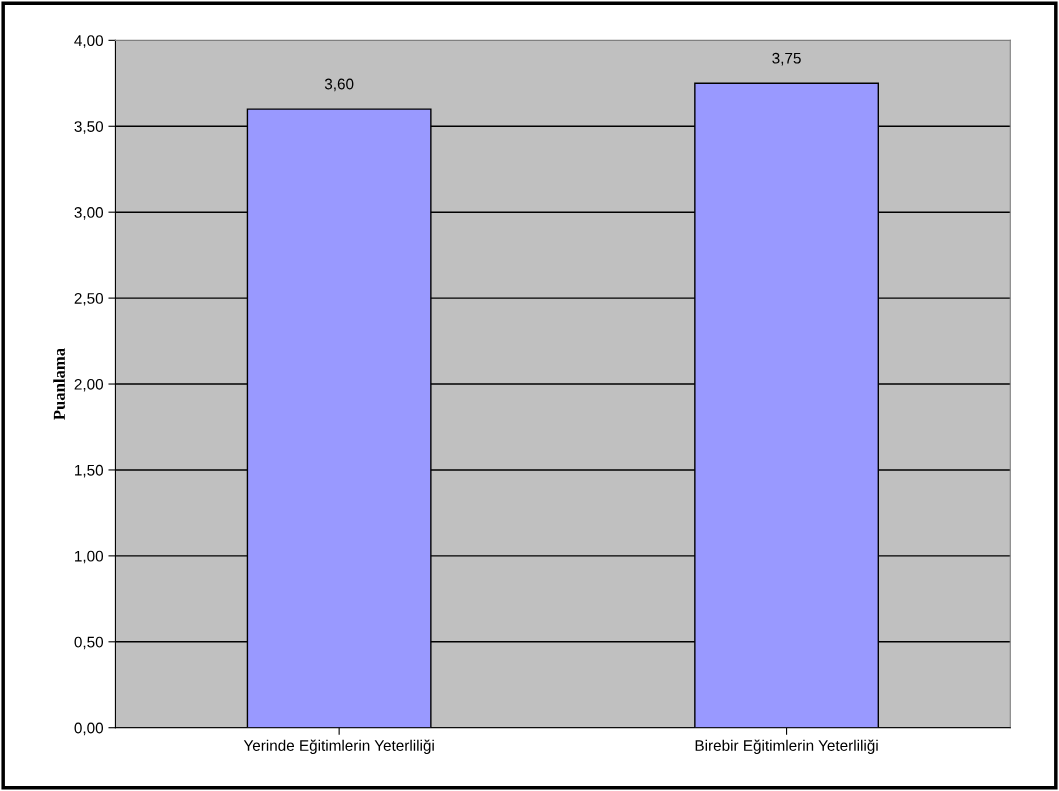 The width and height of the screenshot is (1059, 791). I want to click on data-label: 3,75, so click(786, 59).